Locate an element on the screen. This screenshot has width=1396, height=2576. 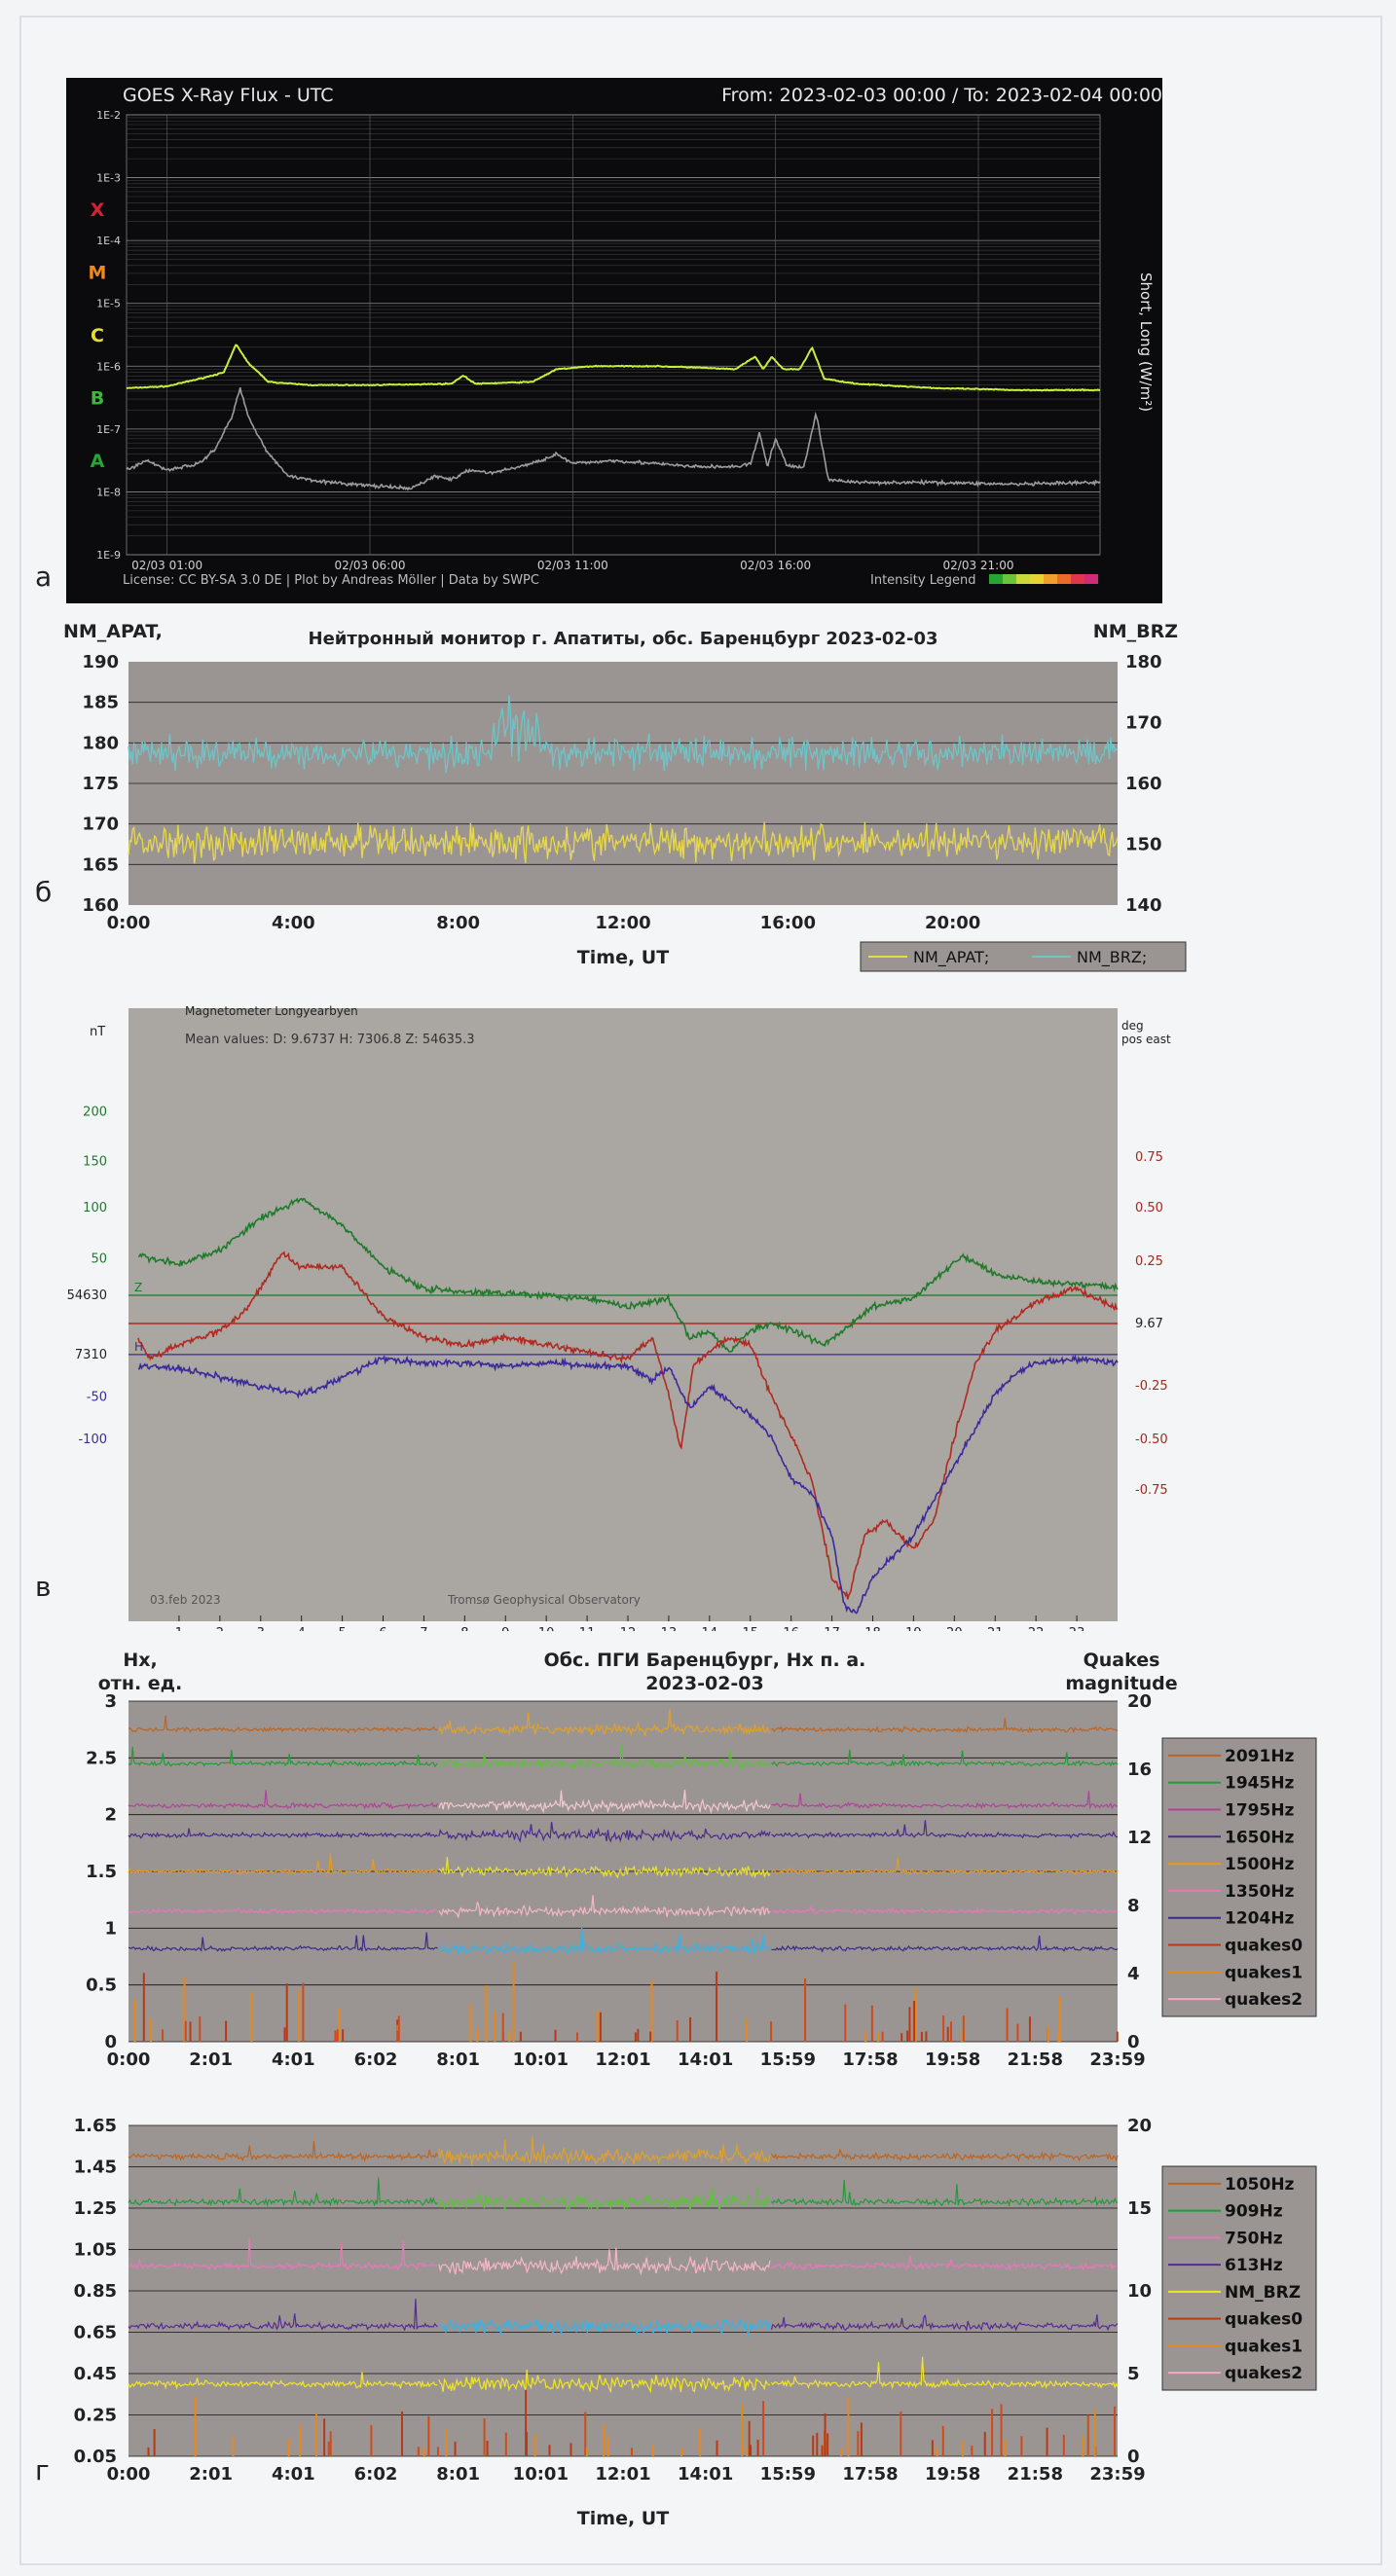
mag-y-tick-left: -100 is located at coordinates (92, 1440).